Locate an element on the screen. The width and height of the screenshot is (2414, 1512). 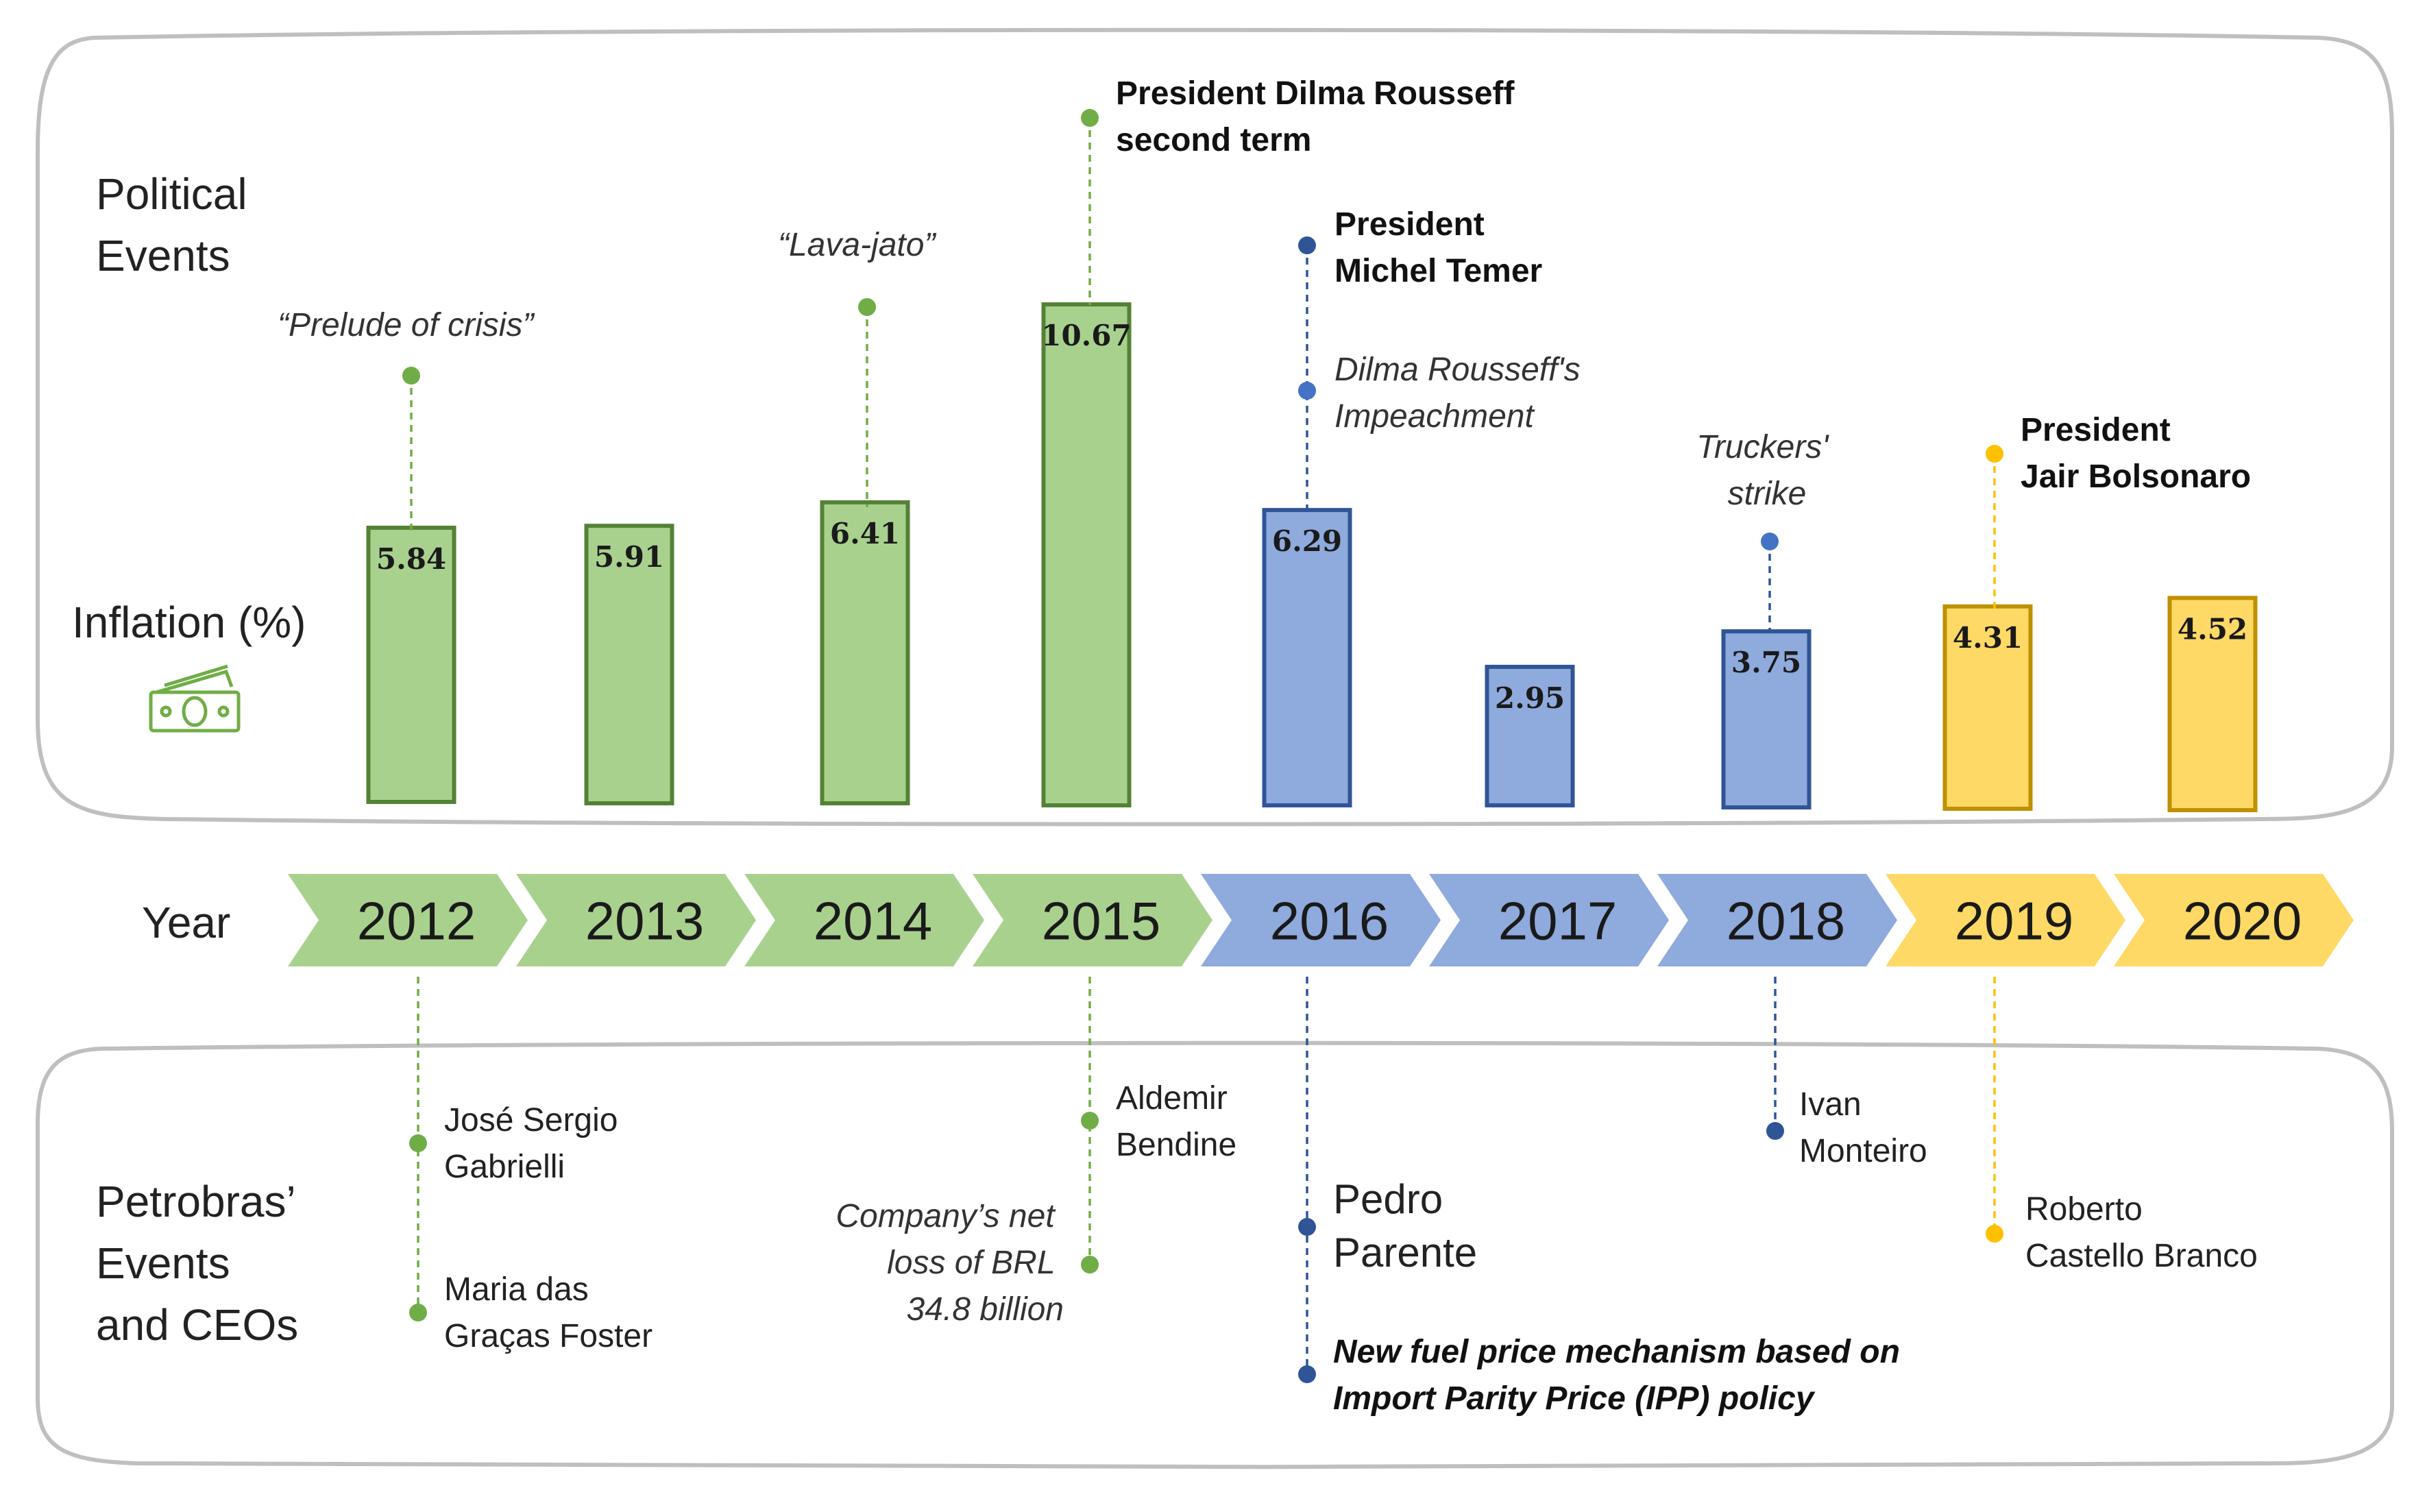
year-label-2019: 2019 is located at coordinates (2014, 921).